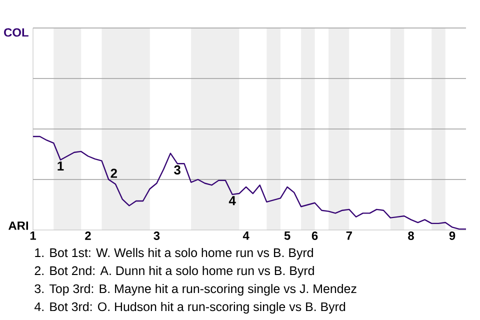 The image size is (480, 320). Describe the element at coordinates (157, 236) in the screenshot. I see `x-tick-label: 3` at that location.